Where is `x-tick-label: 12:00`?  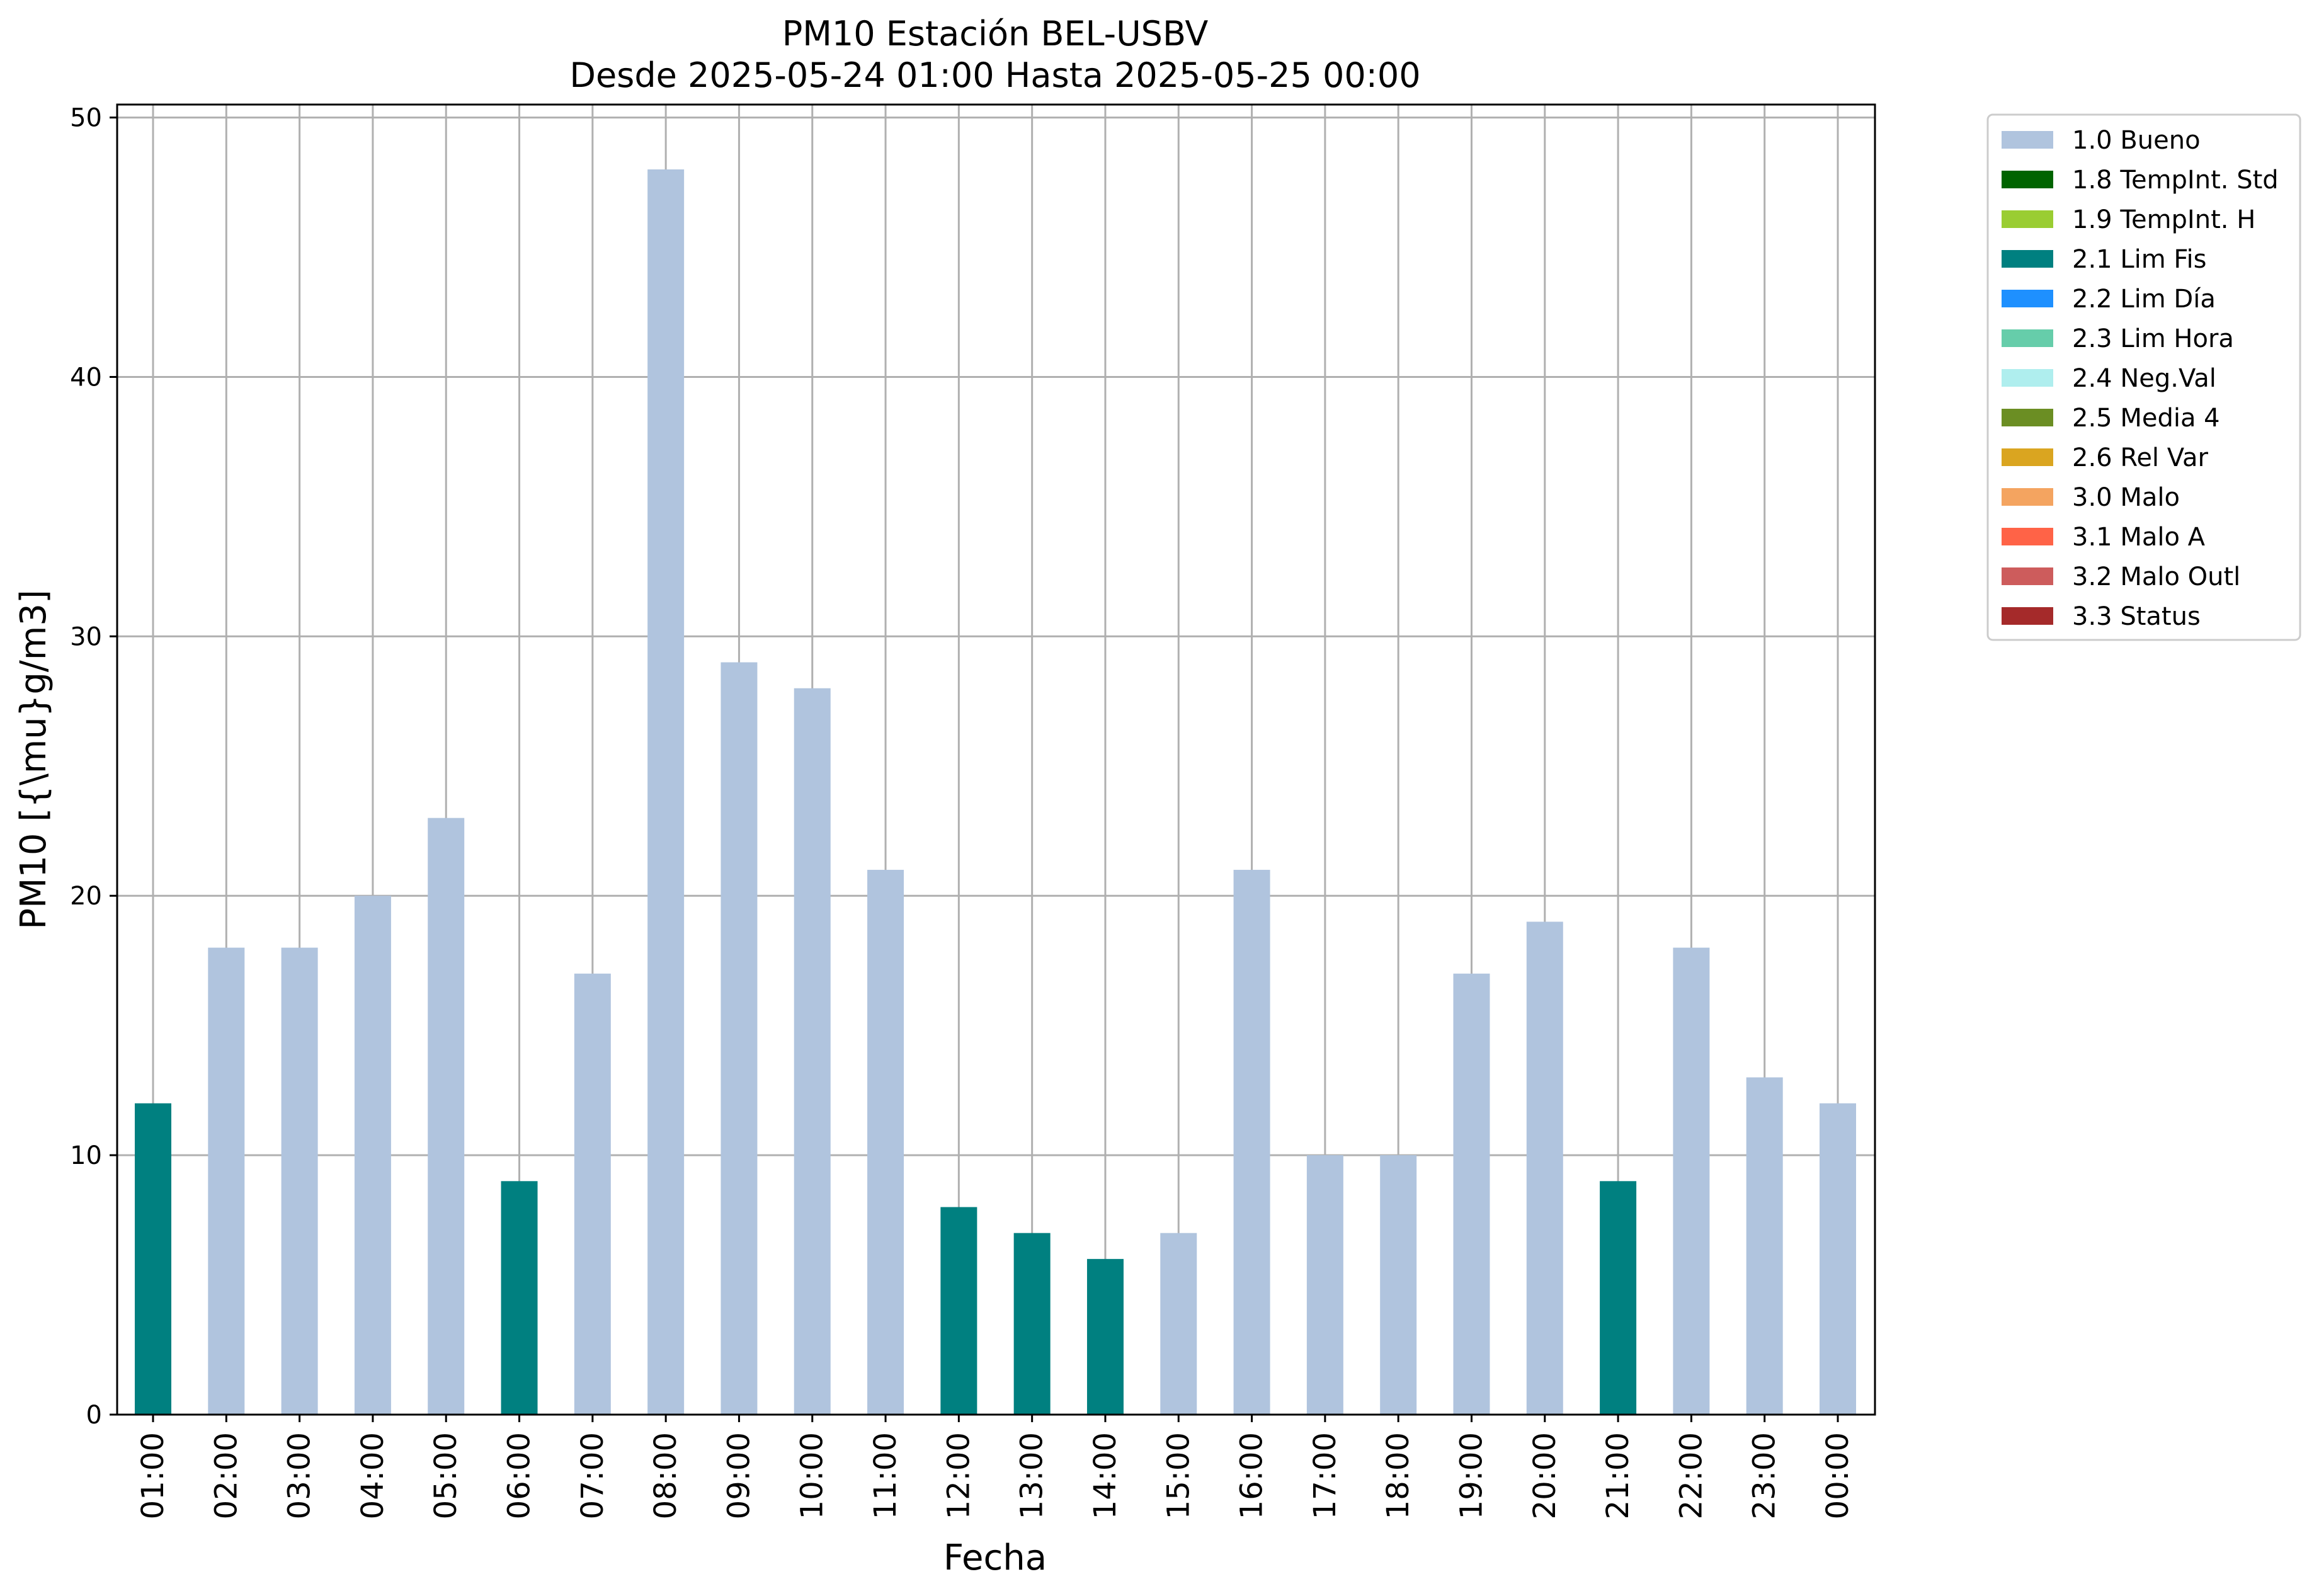 x-tick-label: 12:00 is located at coordinates (958, 1475).